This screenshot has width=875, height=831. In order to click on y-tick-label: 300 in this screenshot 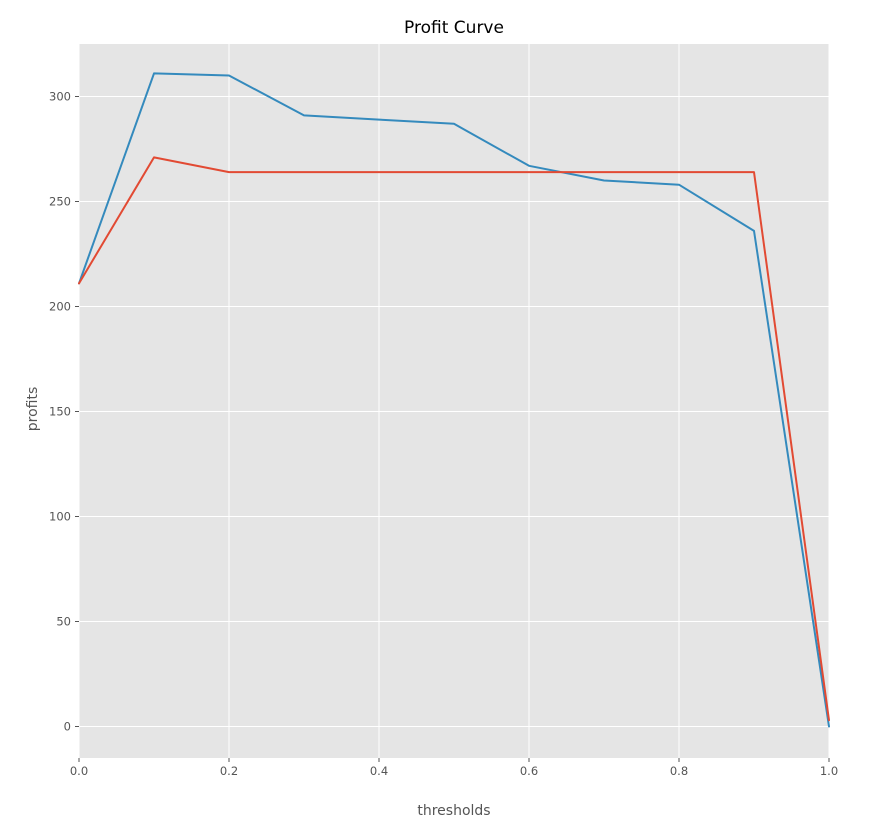, I will do `click(60, 97)`.